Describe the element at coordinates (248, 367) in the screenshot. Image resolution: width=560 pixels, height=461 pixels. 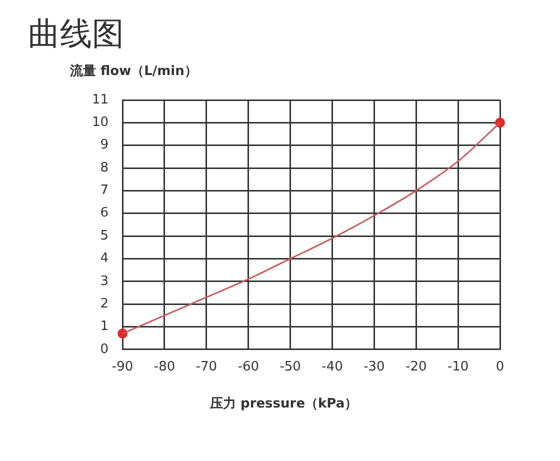
I see `x-tick-label: -60` at that location.